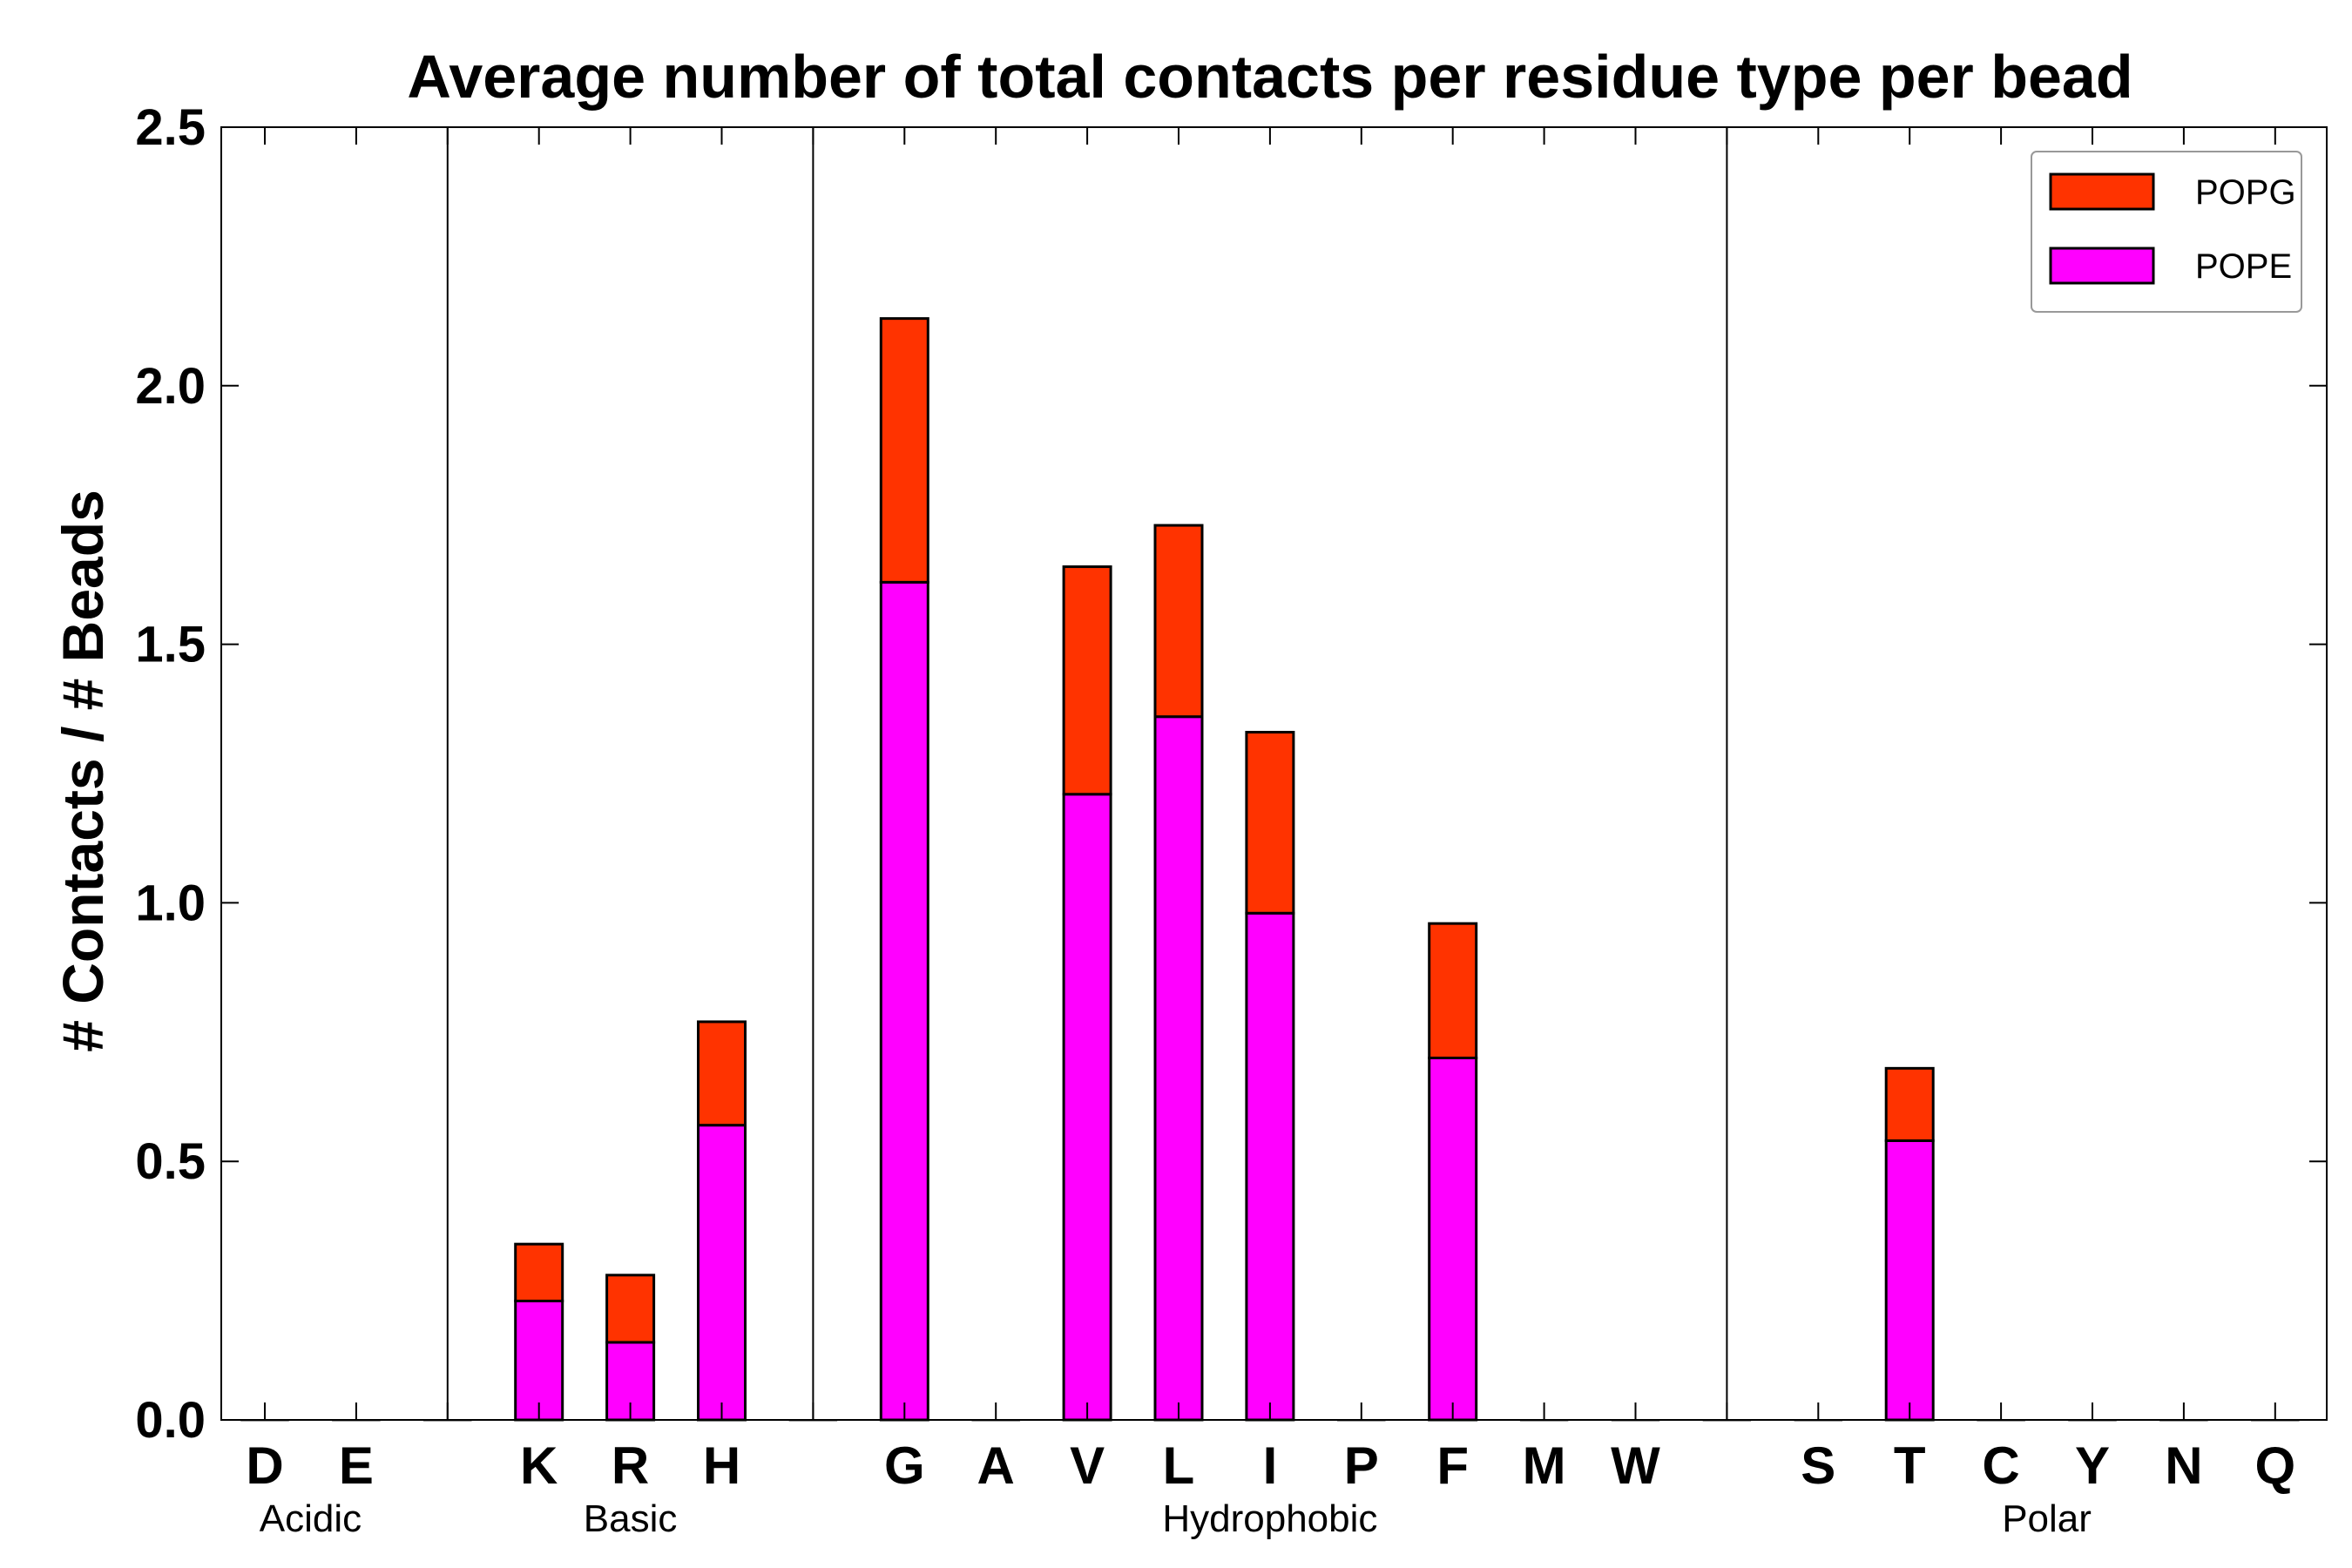 This screenshot has width=2352, height=1568. Describe the element at coordinates (2245, 193) in the screenshot. I see `legend-label-popg: POPG` at that location.